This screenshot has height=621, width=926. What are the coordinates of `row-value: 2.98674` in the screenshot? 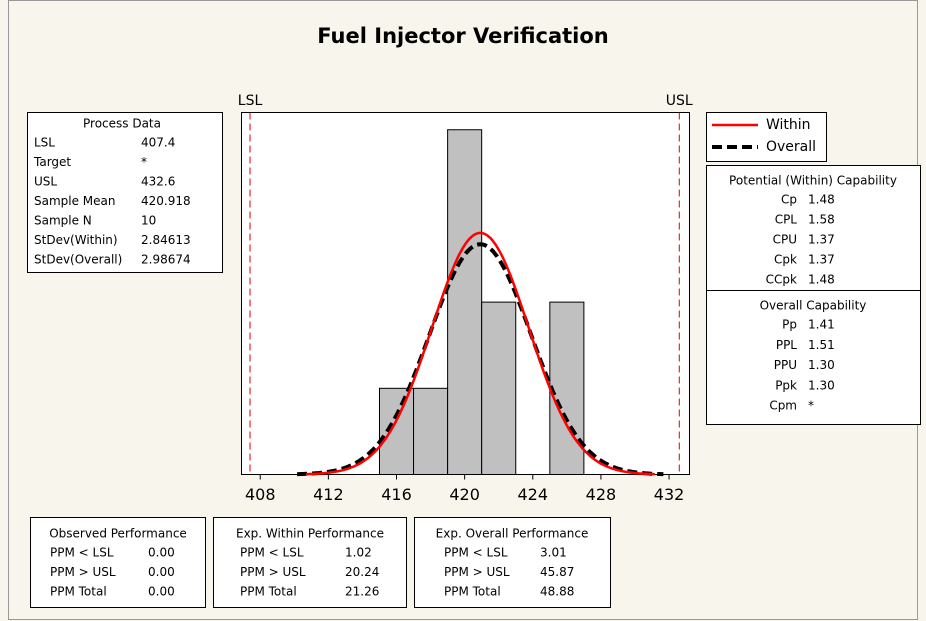 It's located at (166, 260).